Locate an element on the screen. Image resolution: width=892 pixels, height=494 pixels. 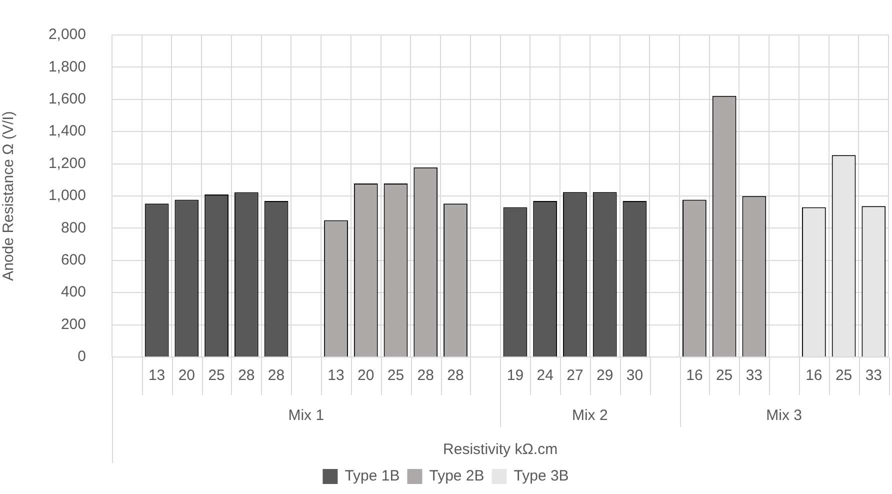
y-tick-label: 1,600 is located at coordinates (67, 99).